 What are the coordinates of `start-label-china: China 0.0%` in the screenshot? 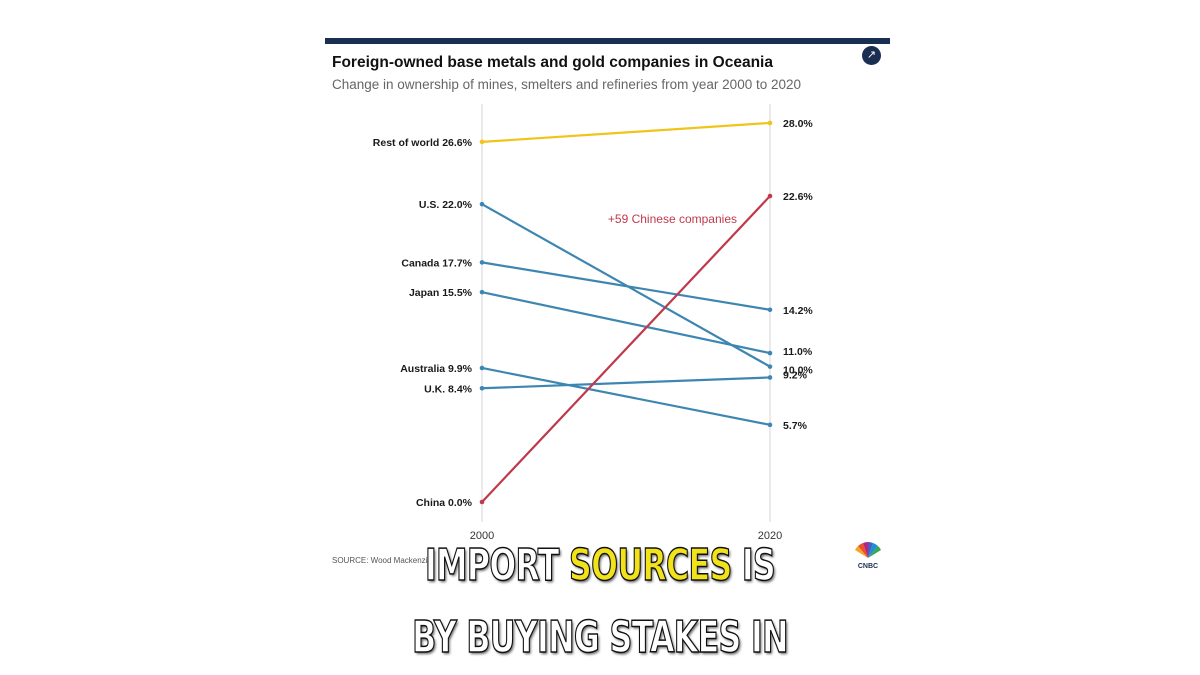 It's located at (444, 503).